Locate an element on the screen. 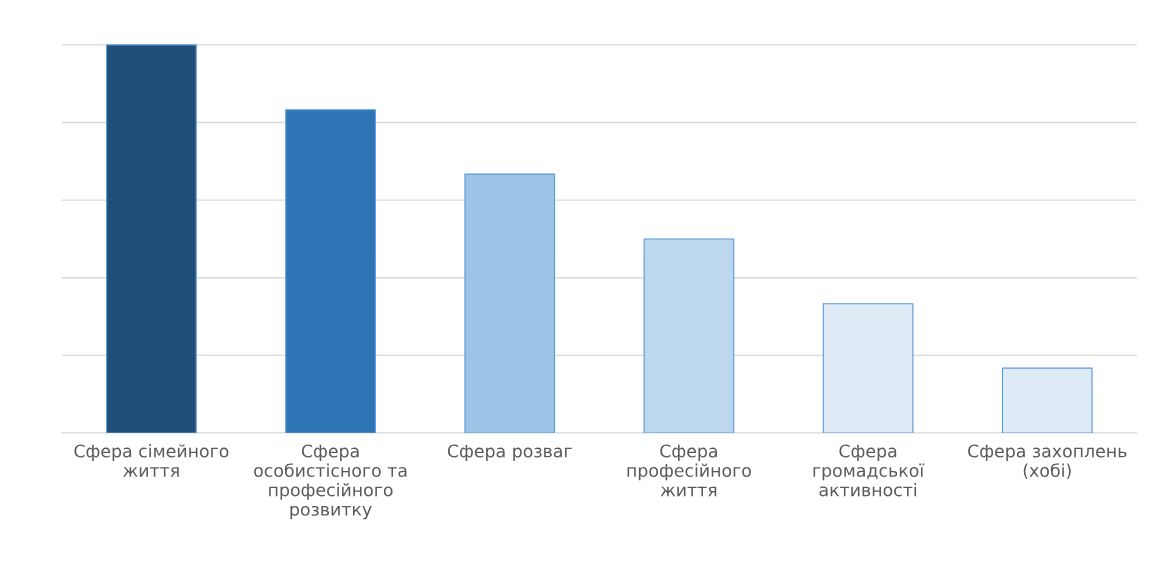 Image resolution: width=1166 pixels, height=566 pixels. x-tick-label: Сфера захоплень (хобі) is located at coordinates (1047, 462).